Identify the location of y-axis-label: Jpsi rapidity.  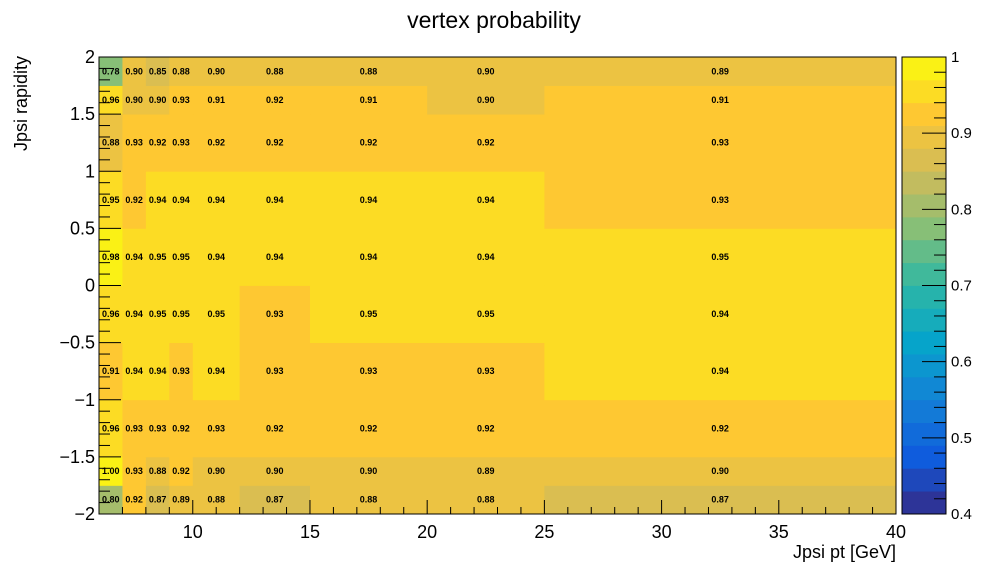
(21, 103).